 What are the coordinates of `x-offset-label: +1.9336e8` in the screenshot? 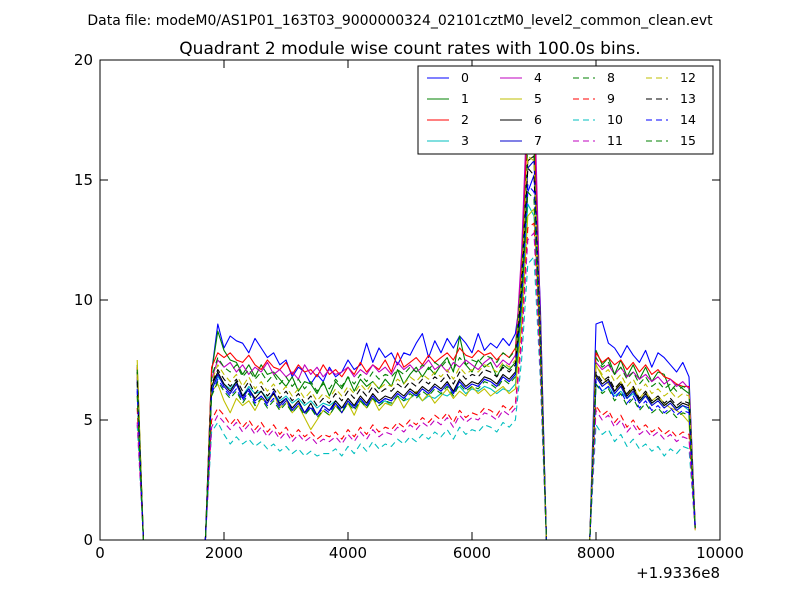 It's located at (678, 573).